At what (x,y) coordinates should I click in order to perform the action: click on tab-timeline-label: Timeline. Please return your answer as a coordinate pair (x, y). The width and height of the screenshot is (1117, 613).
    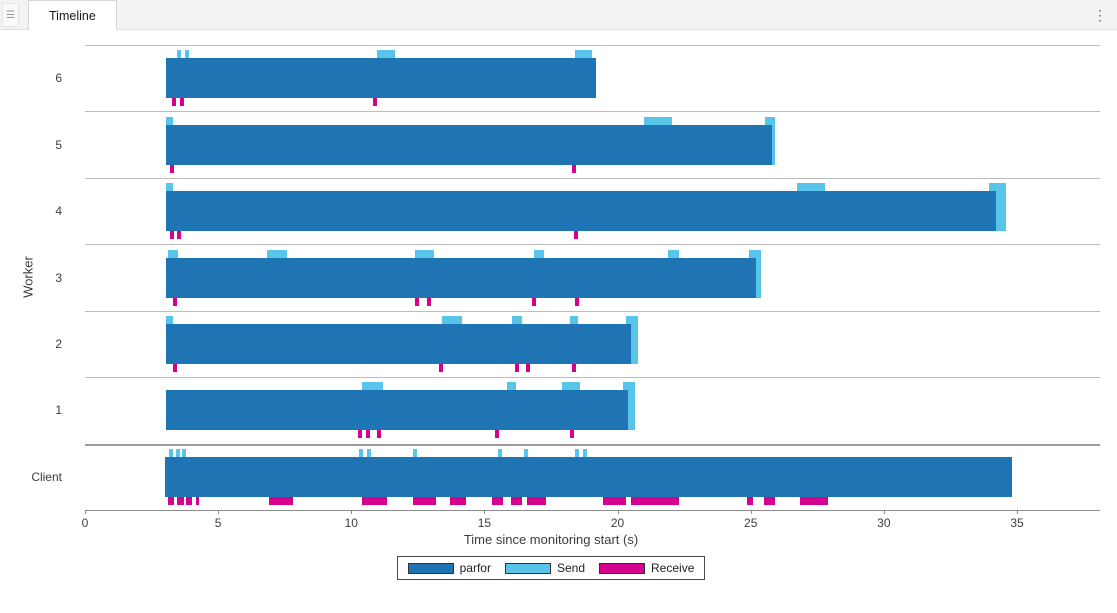
    Looking at the image, I should click on (72, 15).